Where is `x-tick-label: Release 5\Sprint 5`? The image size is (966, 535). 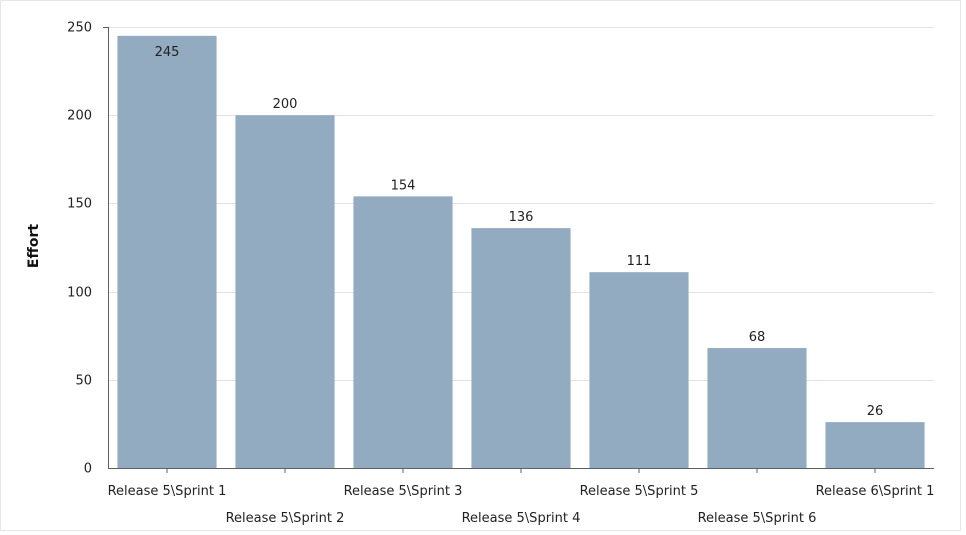
x-tick-label: Release 5\Sprint 5 is located at coordinates (639, 491).